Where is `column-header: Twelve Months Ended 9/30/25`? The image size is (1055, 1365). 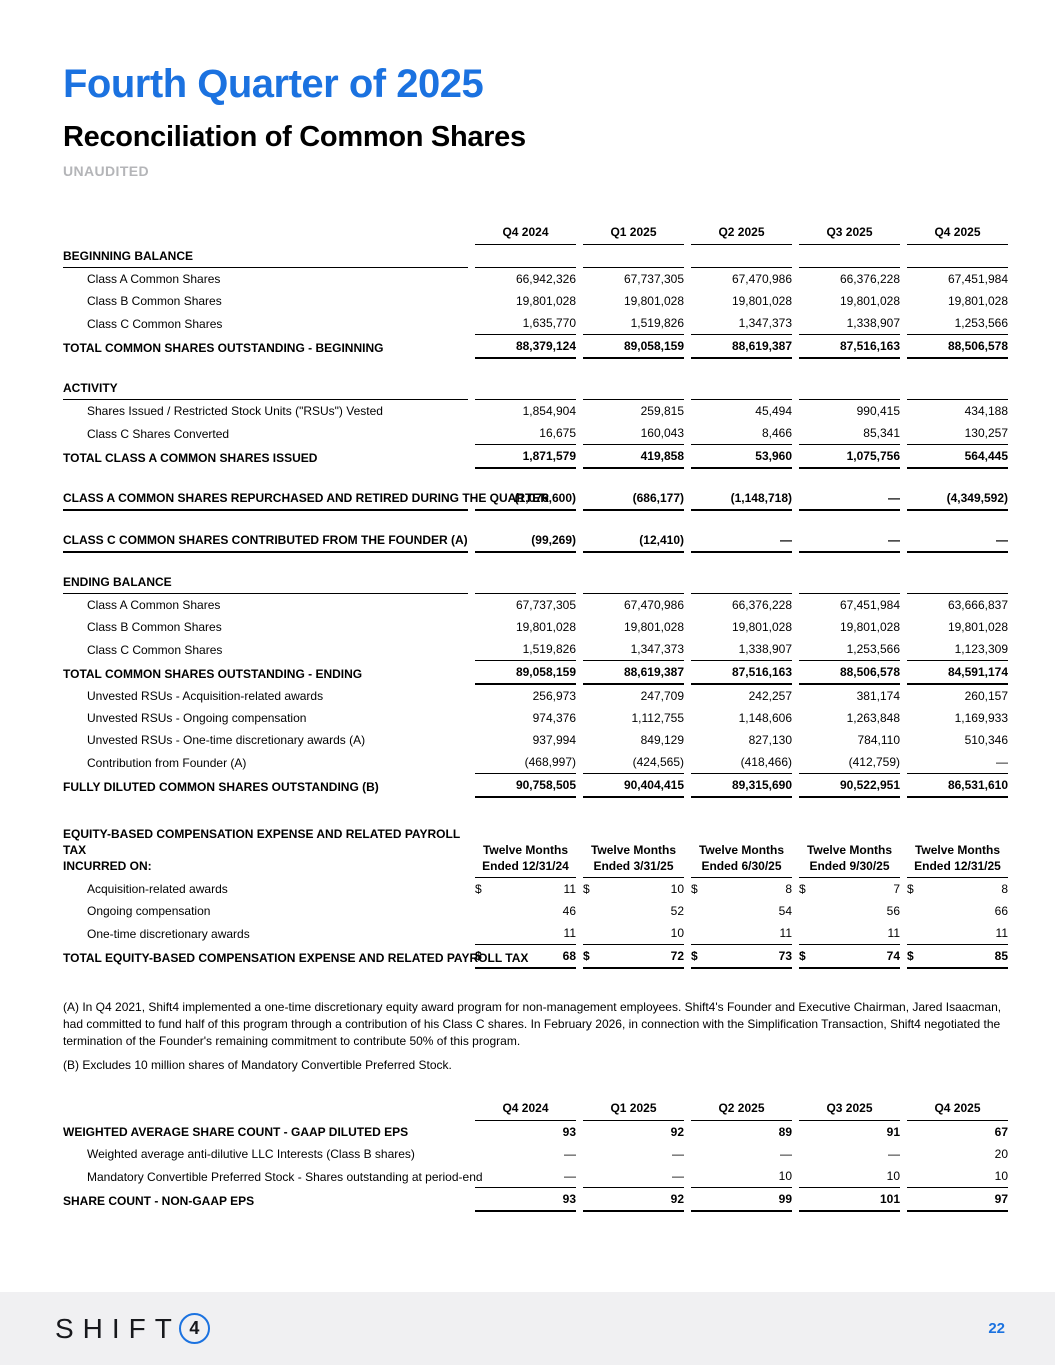
column-header: Twelve Months Ended 9/30/25 is located at coordinates (849, 850).